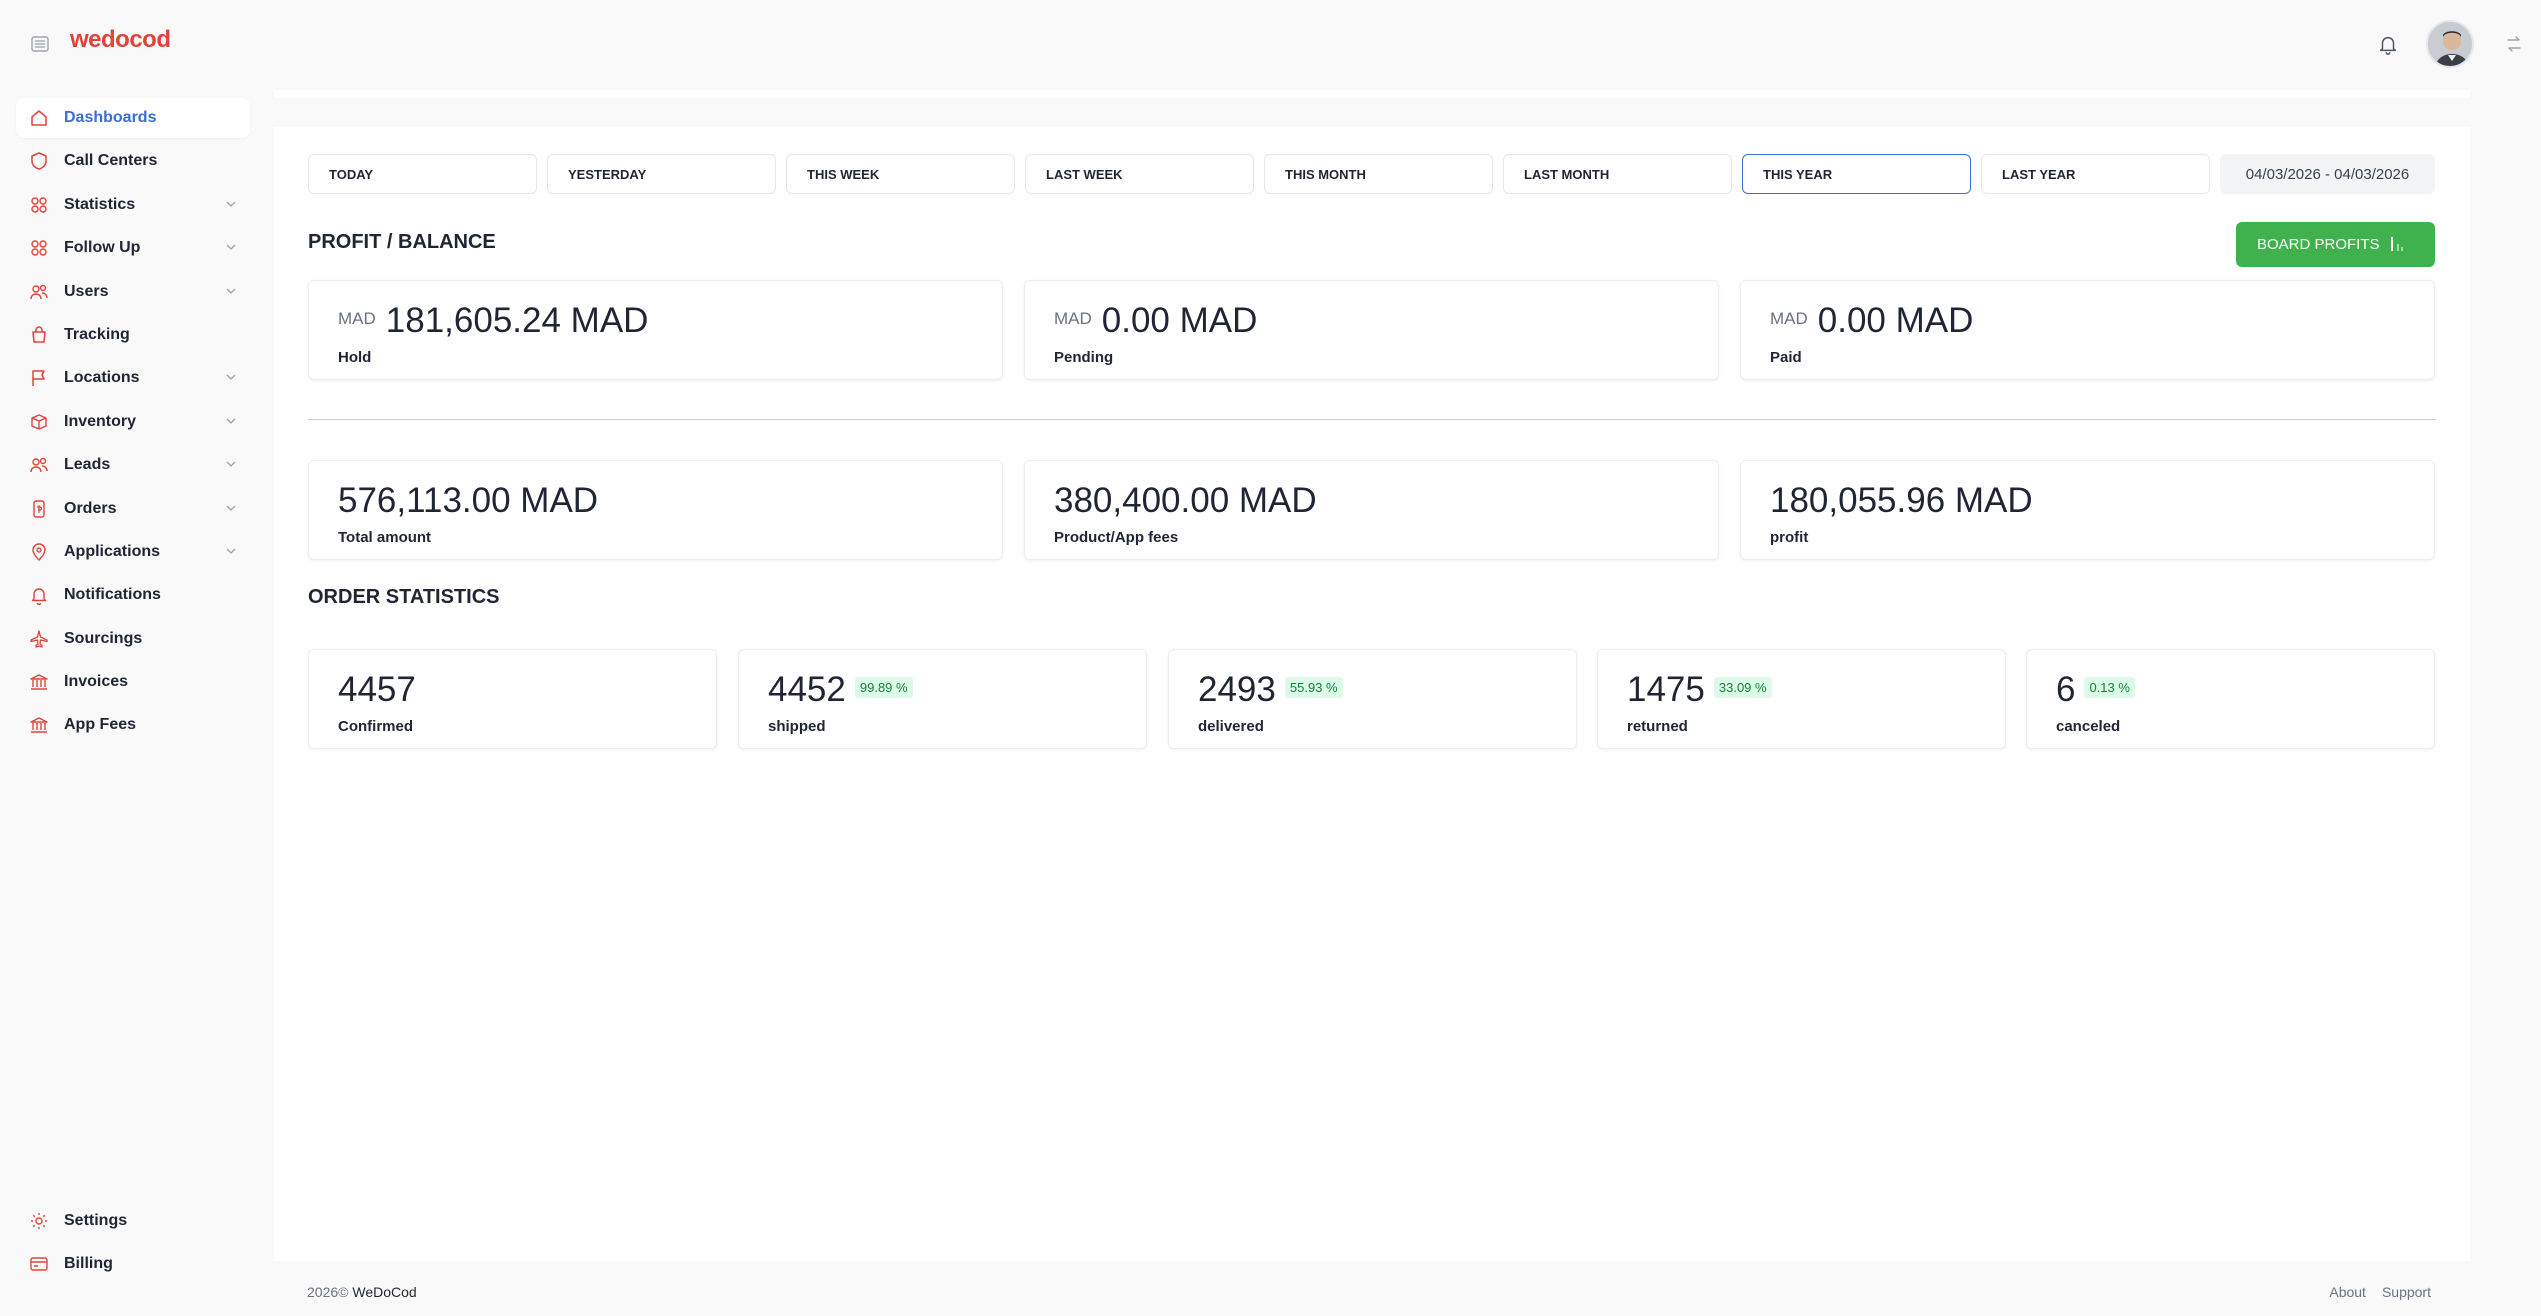  I want to click on balance-value: 181,605.24 MAD, so click(517, 320).